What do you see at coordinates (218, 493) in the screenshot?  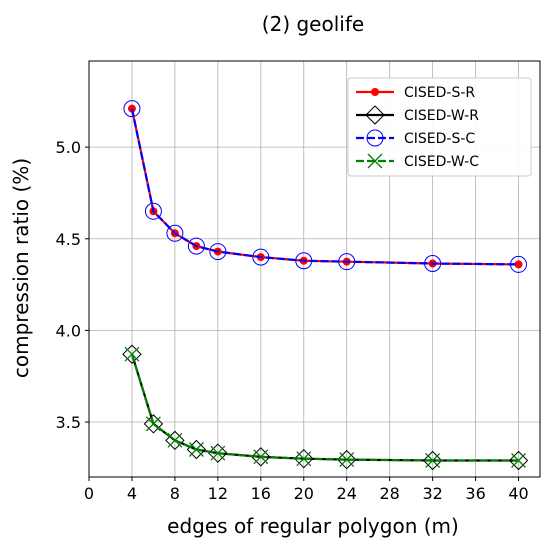 I see `x-tick-label: 12` at bounding box center [218, 493].